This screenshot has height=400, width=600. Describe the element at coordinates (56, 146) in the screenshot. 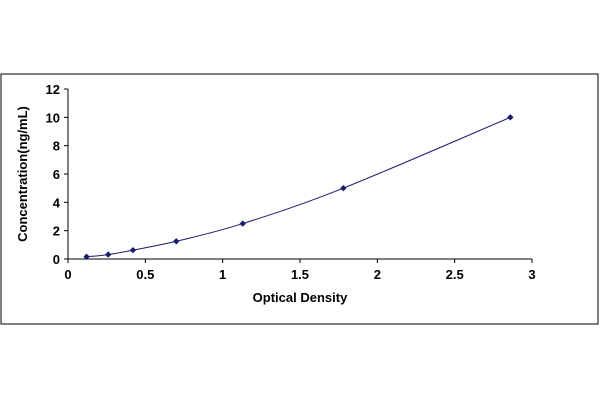

I see `y-tick-label: 8` at that location.